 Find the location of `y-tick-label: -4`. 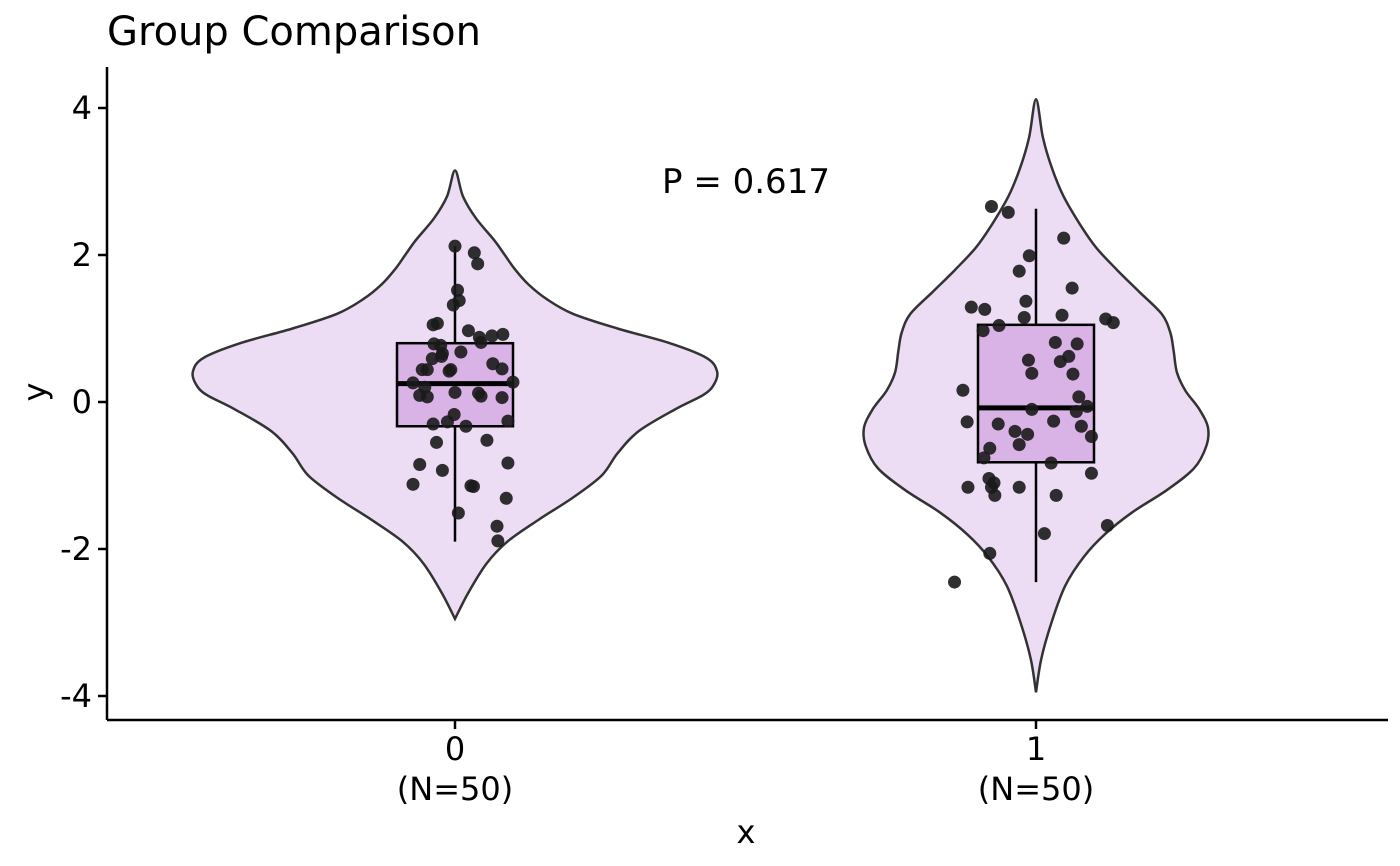

y-tick-label: -4 is located at coordinates (76, 696).